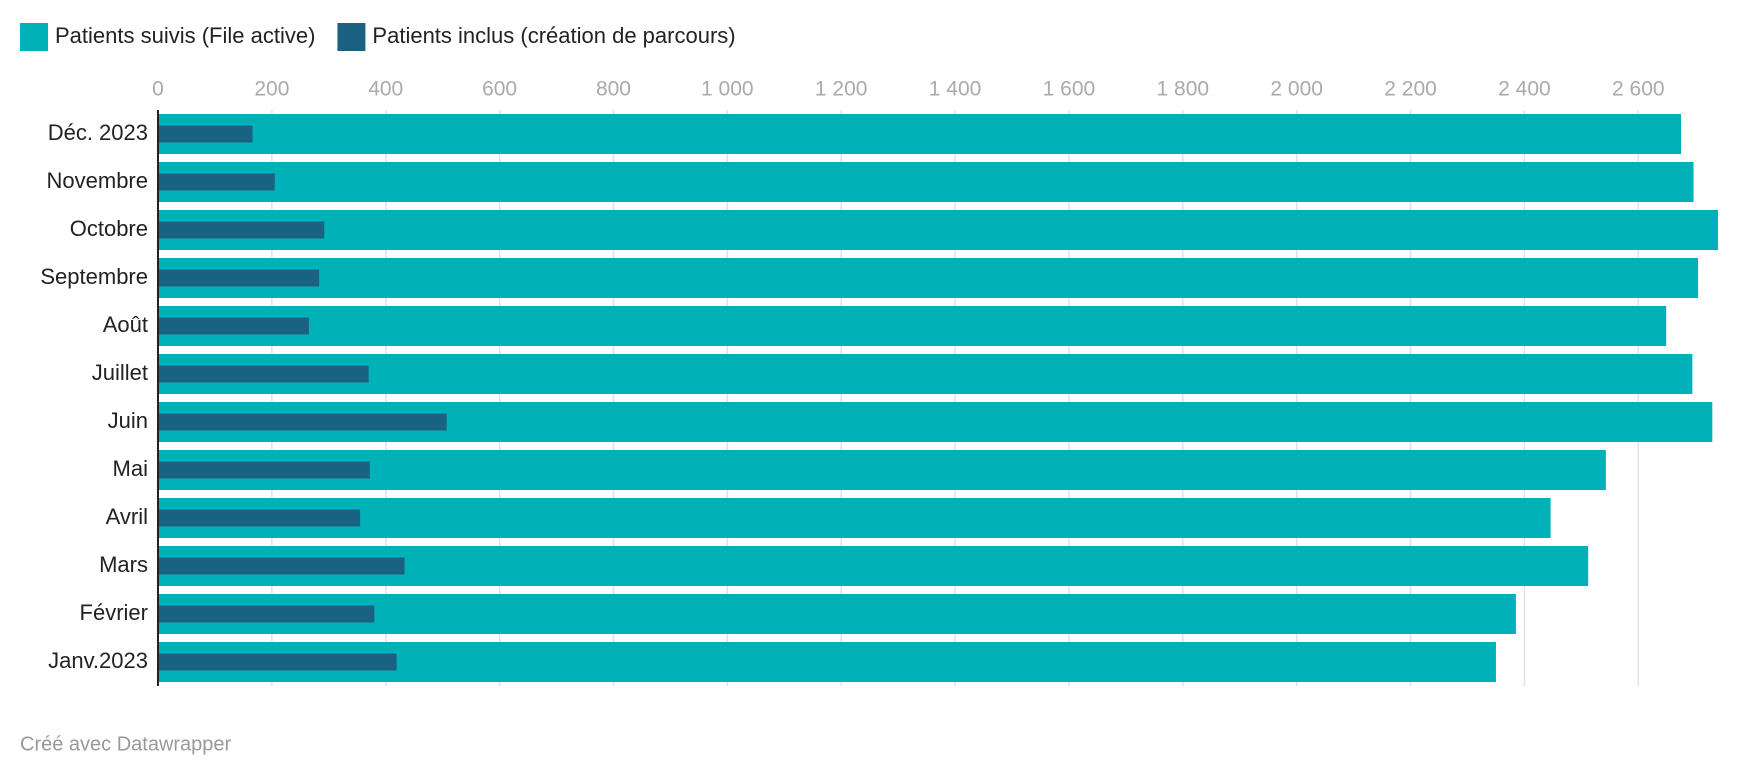 The height and width of the screenshot is (780, 1740). What do you see at coordinates (114, 612) in the screenshot?
I see `y-tick-label: Février` at bounding box center [114, 612].